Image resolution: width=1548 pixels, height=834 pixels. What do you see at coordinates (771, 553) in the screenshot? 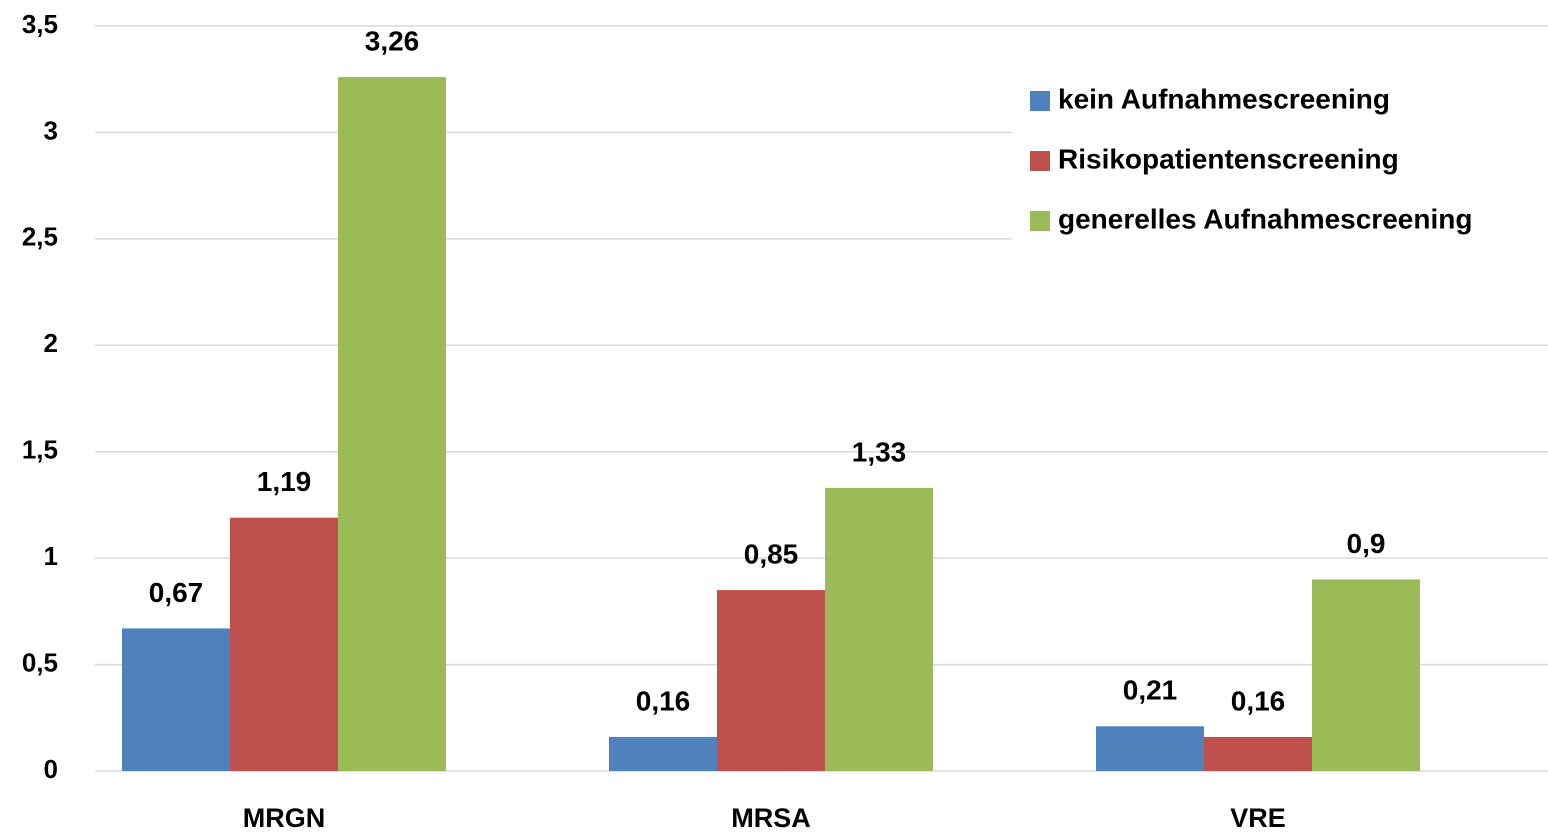
I see `data-label: 0,85` at bounding box center [771, 553].